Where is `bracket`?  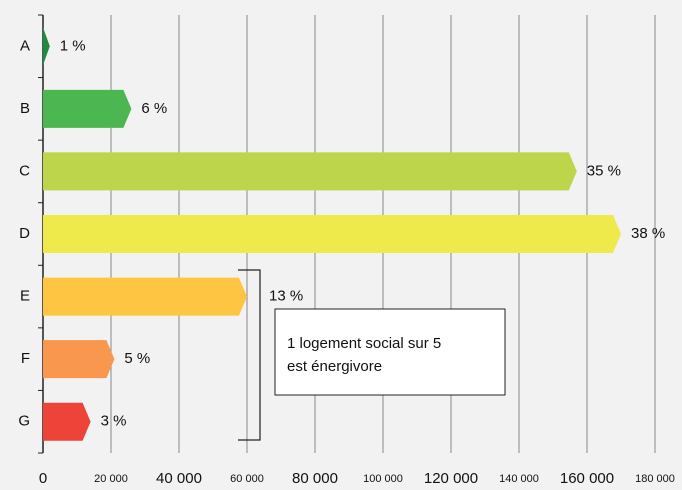
bracket is located at coordinates (249, 355).